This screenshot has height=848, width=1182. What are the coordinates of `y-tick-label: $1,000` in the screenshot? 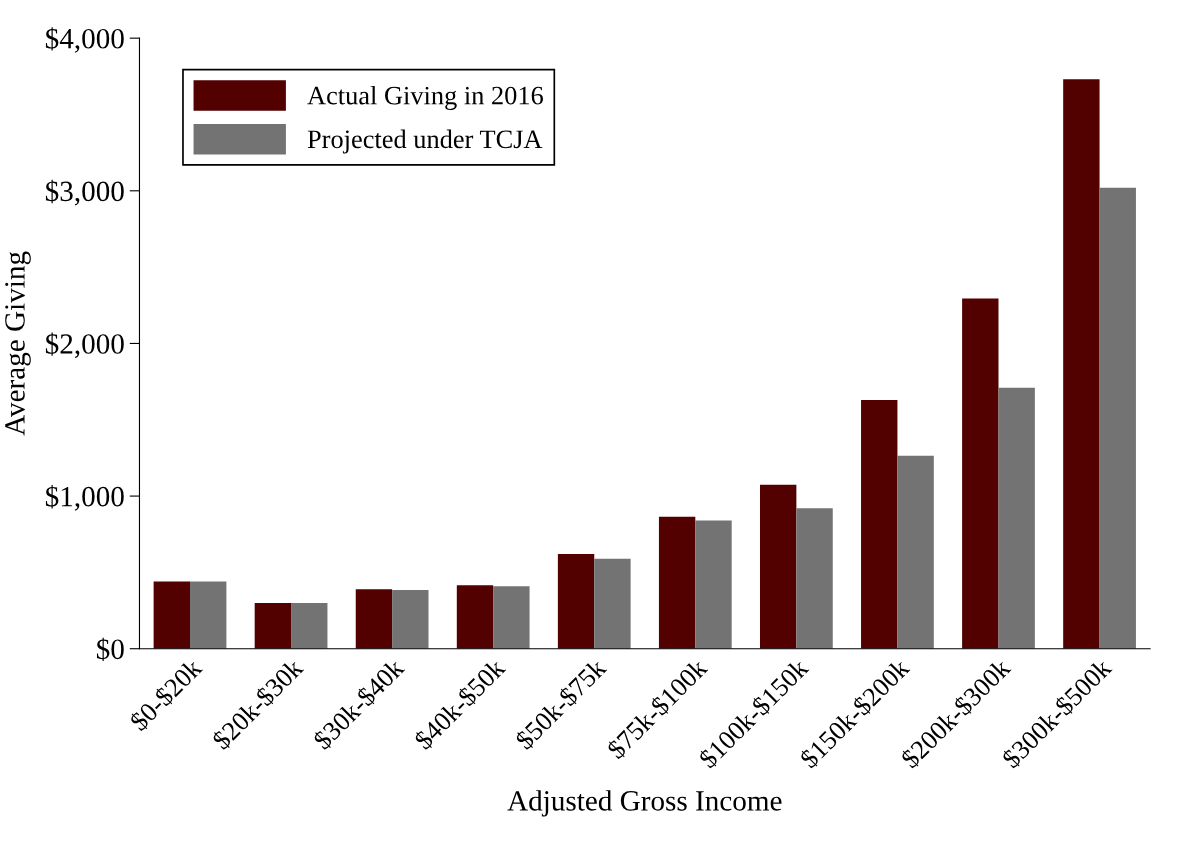 It's located at (84, 498).